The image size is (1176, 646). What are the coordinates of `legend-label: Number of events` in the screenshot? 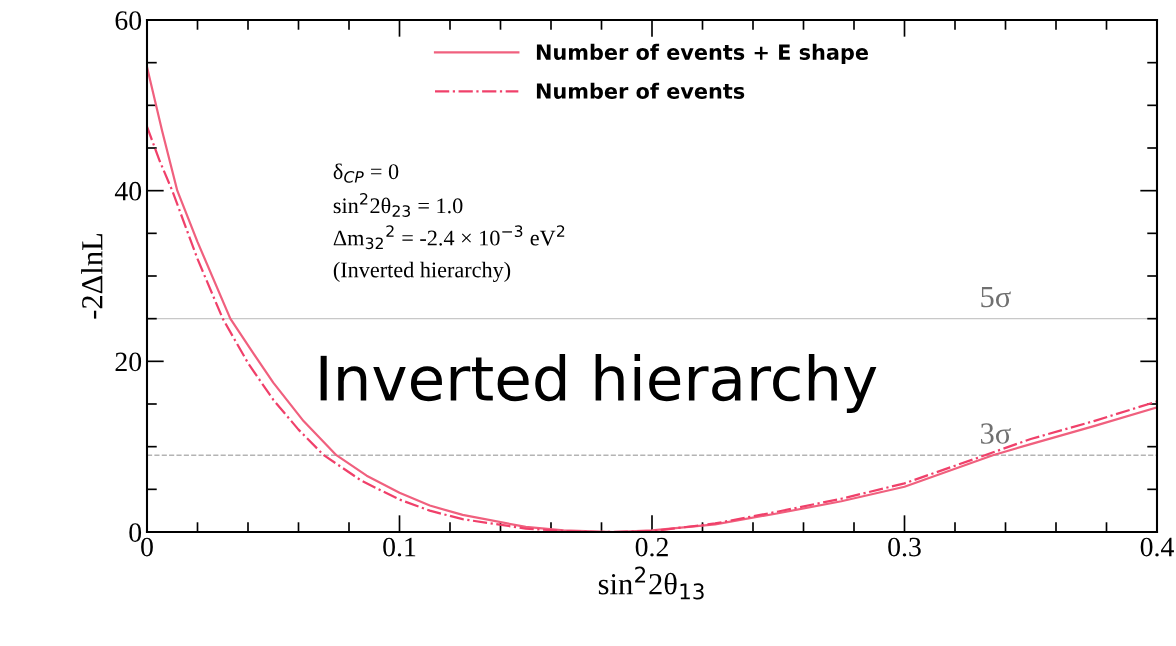 It's located at (640, 90).